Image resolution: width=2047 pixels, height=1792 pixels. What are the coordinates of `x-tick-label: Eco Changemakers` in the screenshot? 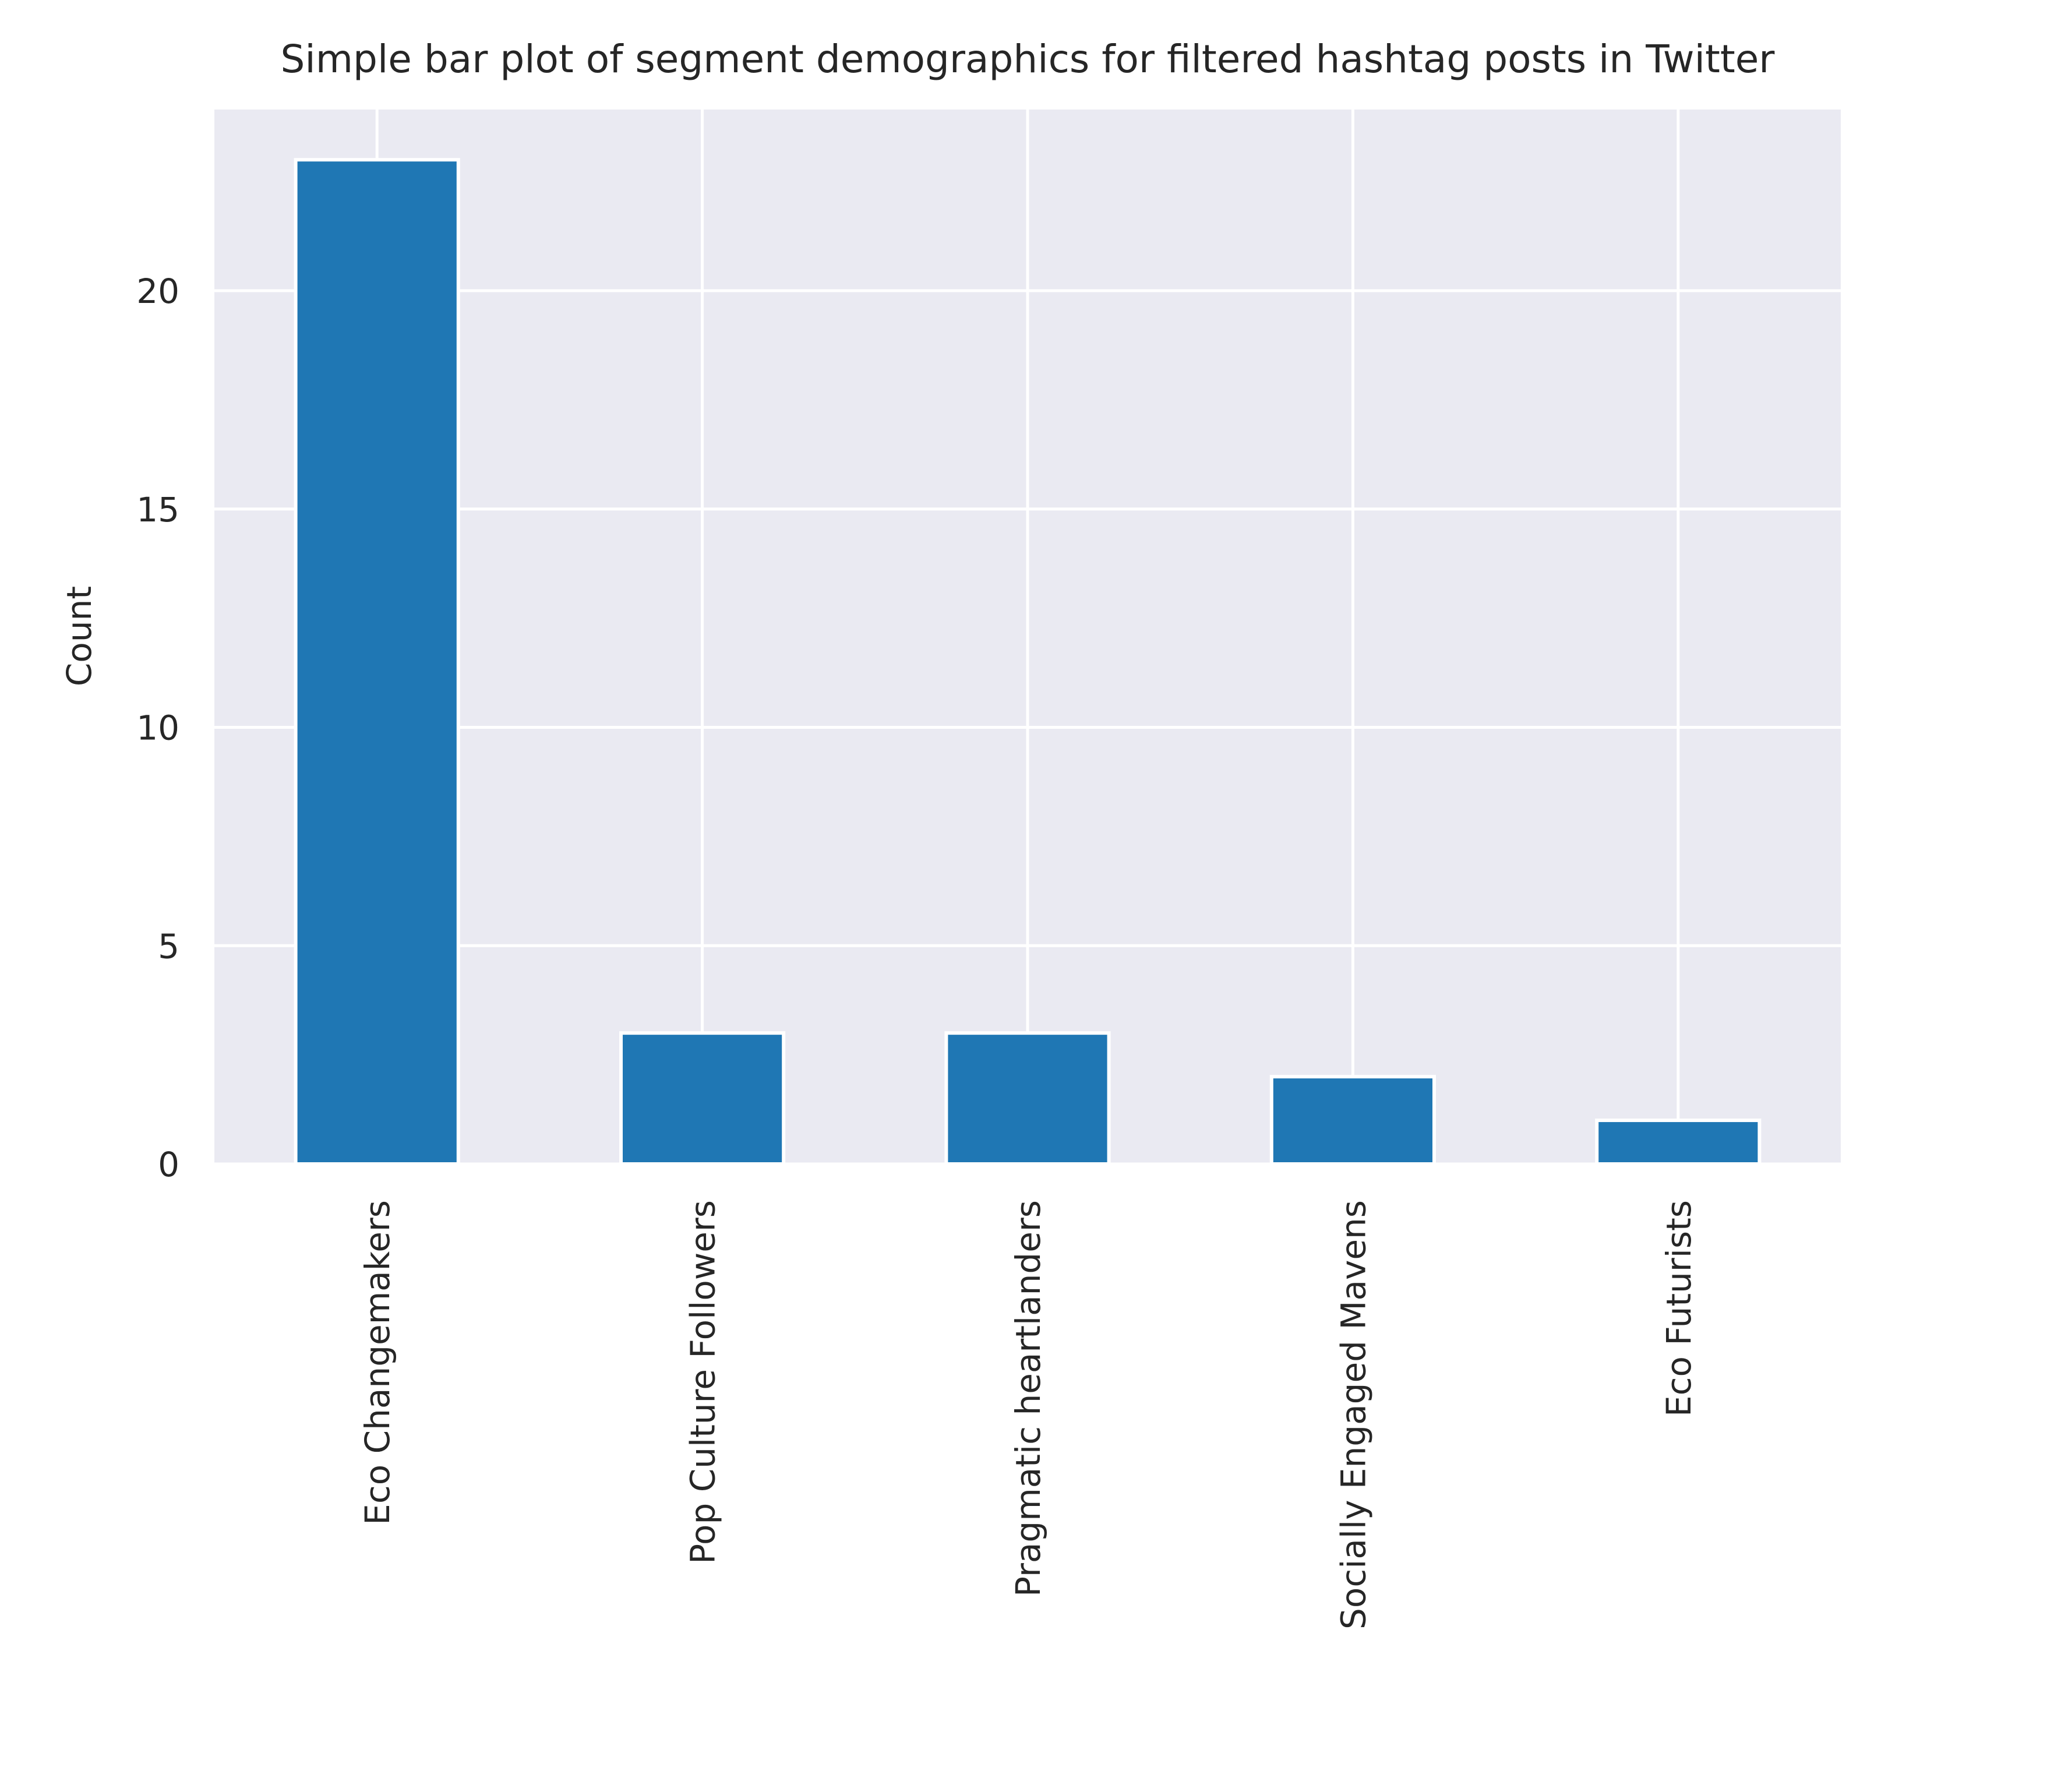 It's located at (377, 1363).